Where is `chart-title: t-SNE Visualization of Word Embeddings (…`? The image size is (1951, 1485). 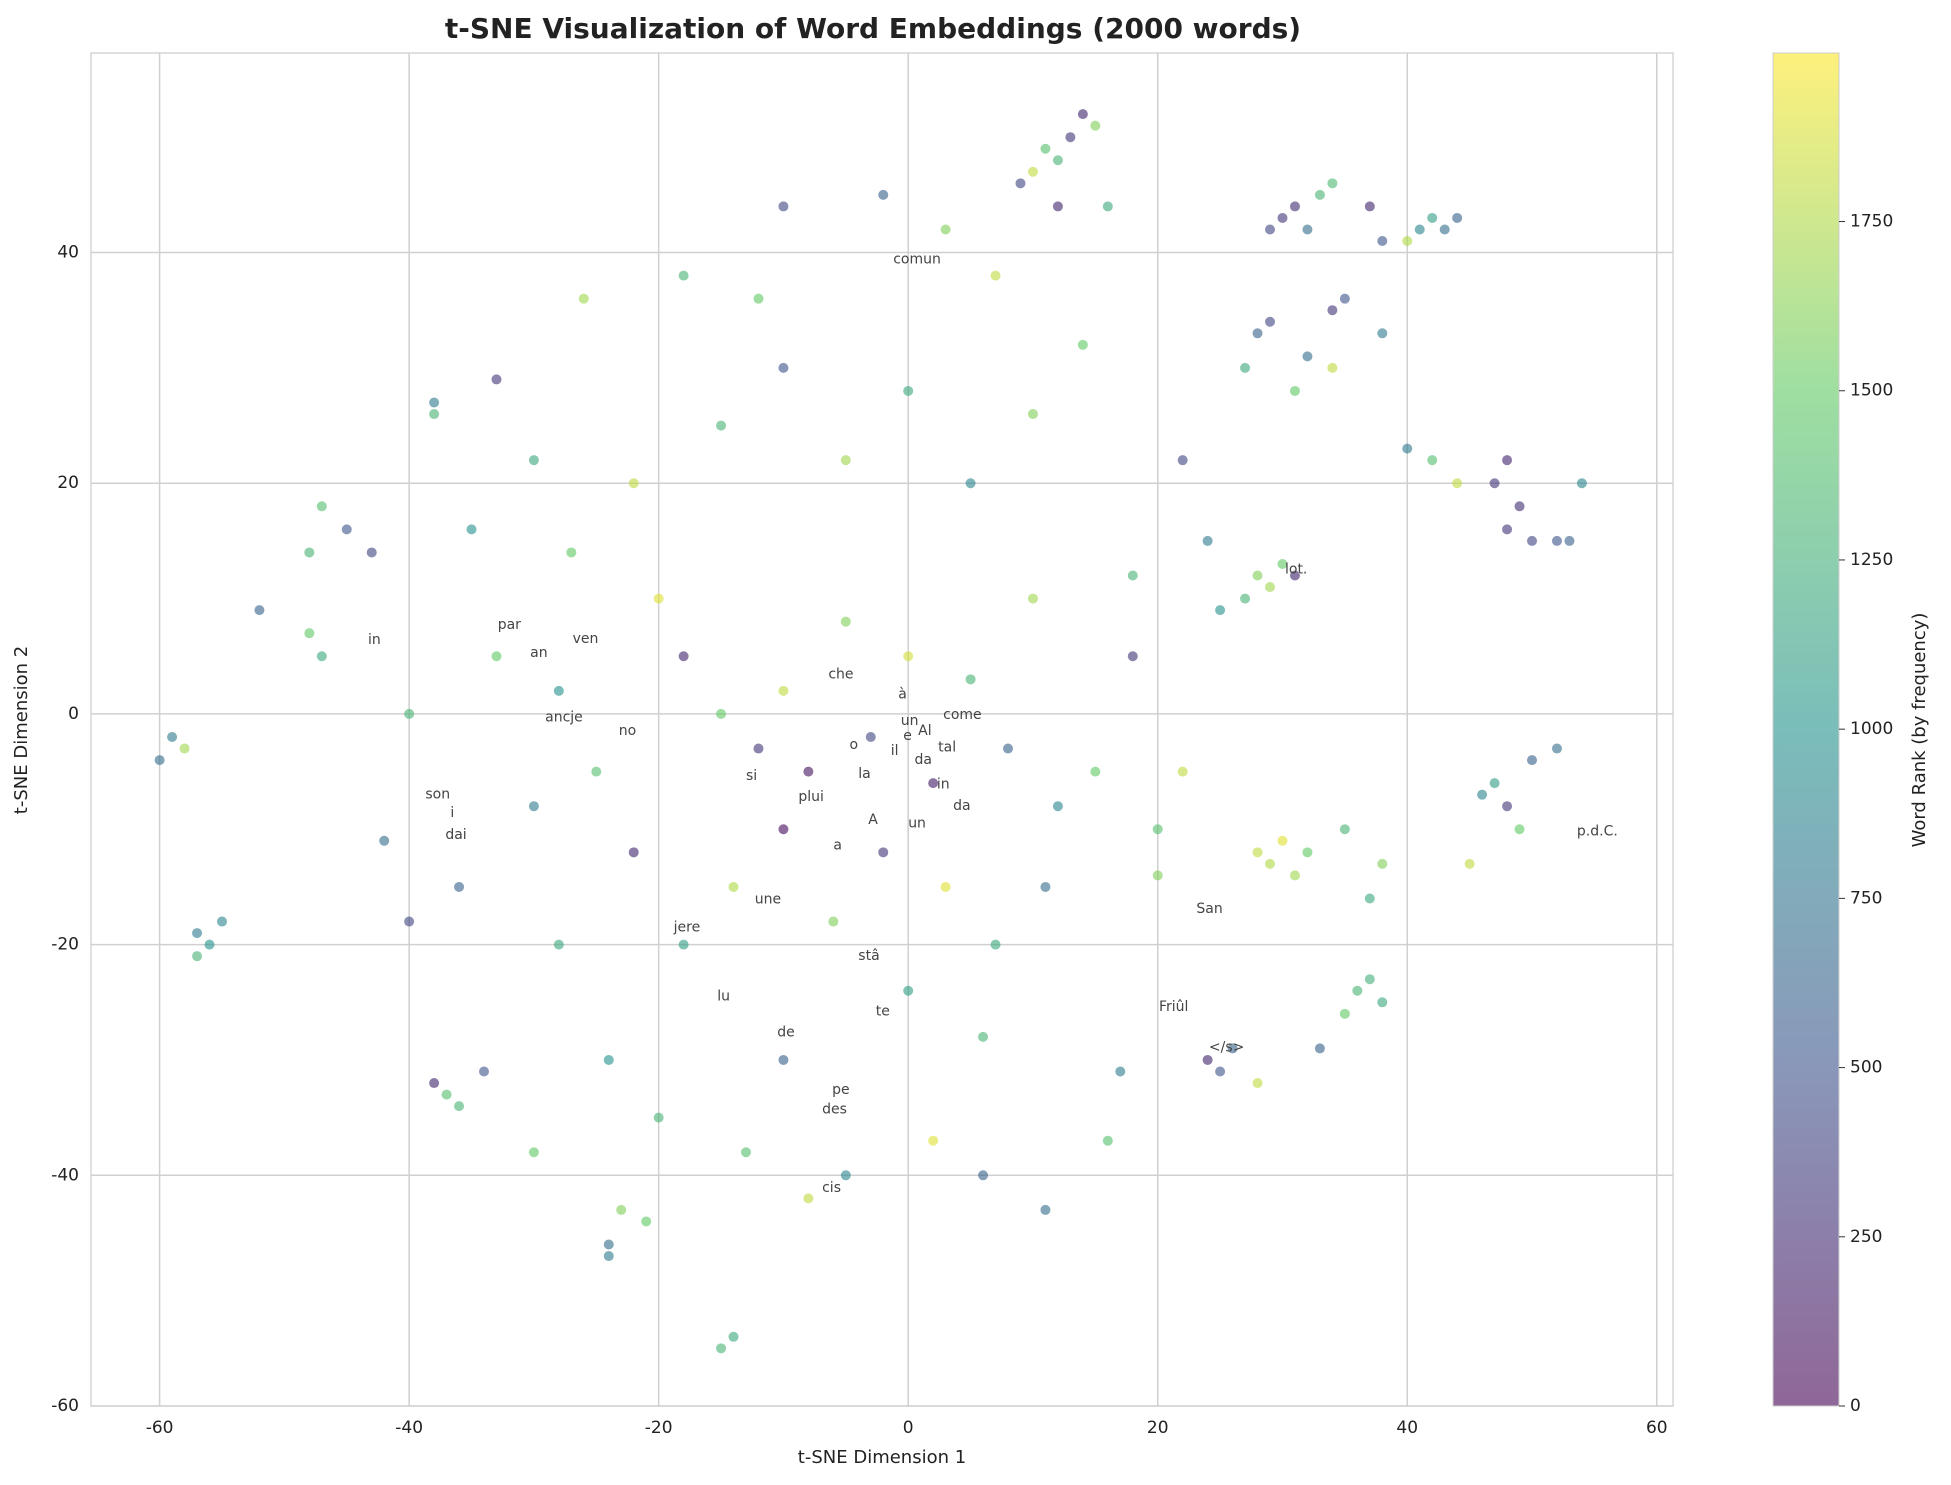
chart-title: t-SNE Visualization of Word Embeddings (… is located at coordinates (873, 28).